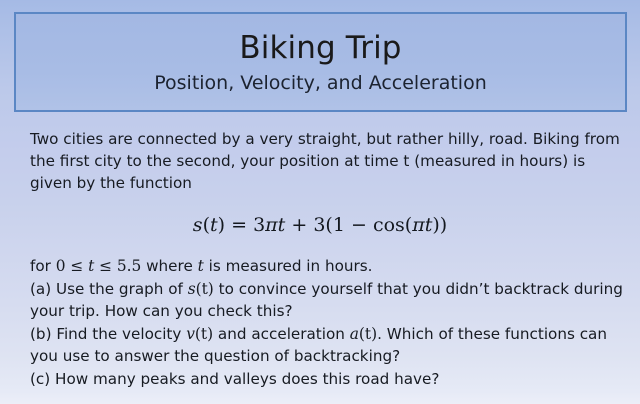 Image resolution: width=640 pixels, height=404 pixels. What do you see at coordinates (358, 225) in the screenshot?
I see `equation-minus-sign: −` at bounding box center [358, 225].